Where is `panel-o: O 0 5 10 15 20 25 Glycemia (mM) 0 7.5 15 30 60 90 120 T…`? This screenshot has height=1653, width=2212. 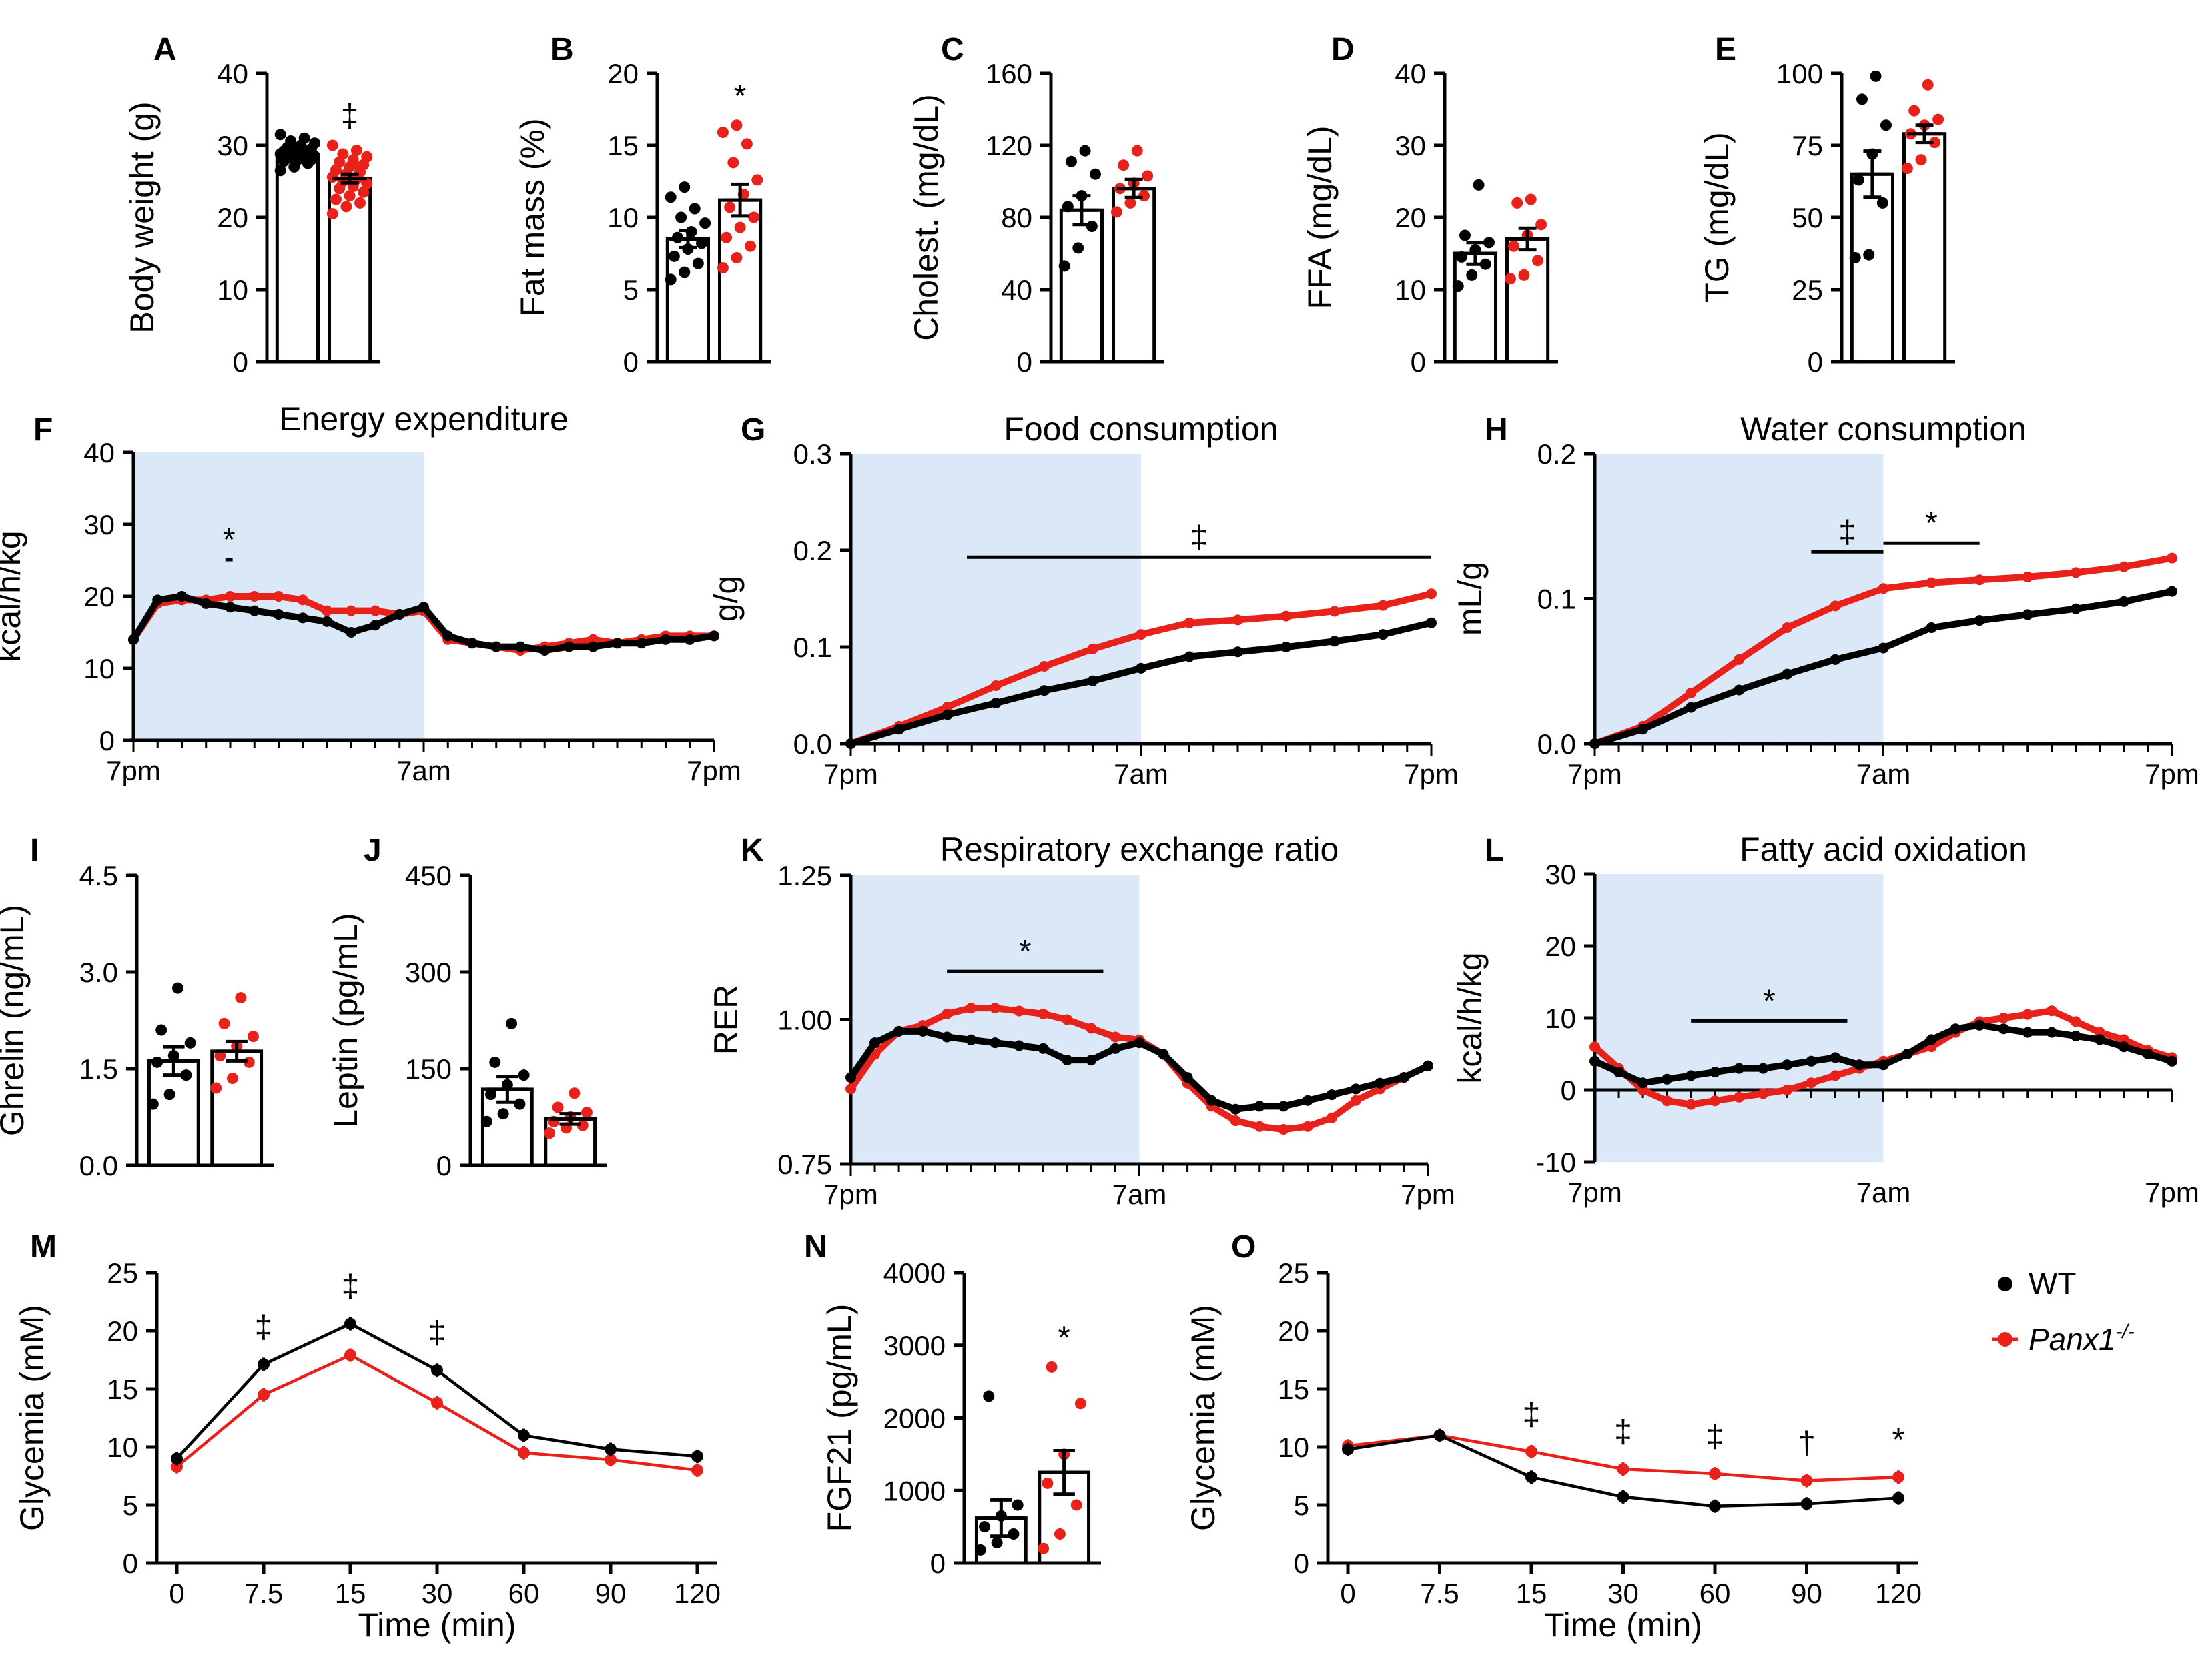 panel-o: O 0 5 10 15 20 25 Glycemia (mM) 0 7.5 15 30 60 90 120 T… is located at coordinates (1553, 1437).